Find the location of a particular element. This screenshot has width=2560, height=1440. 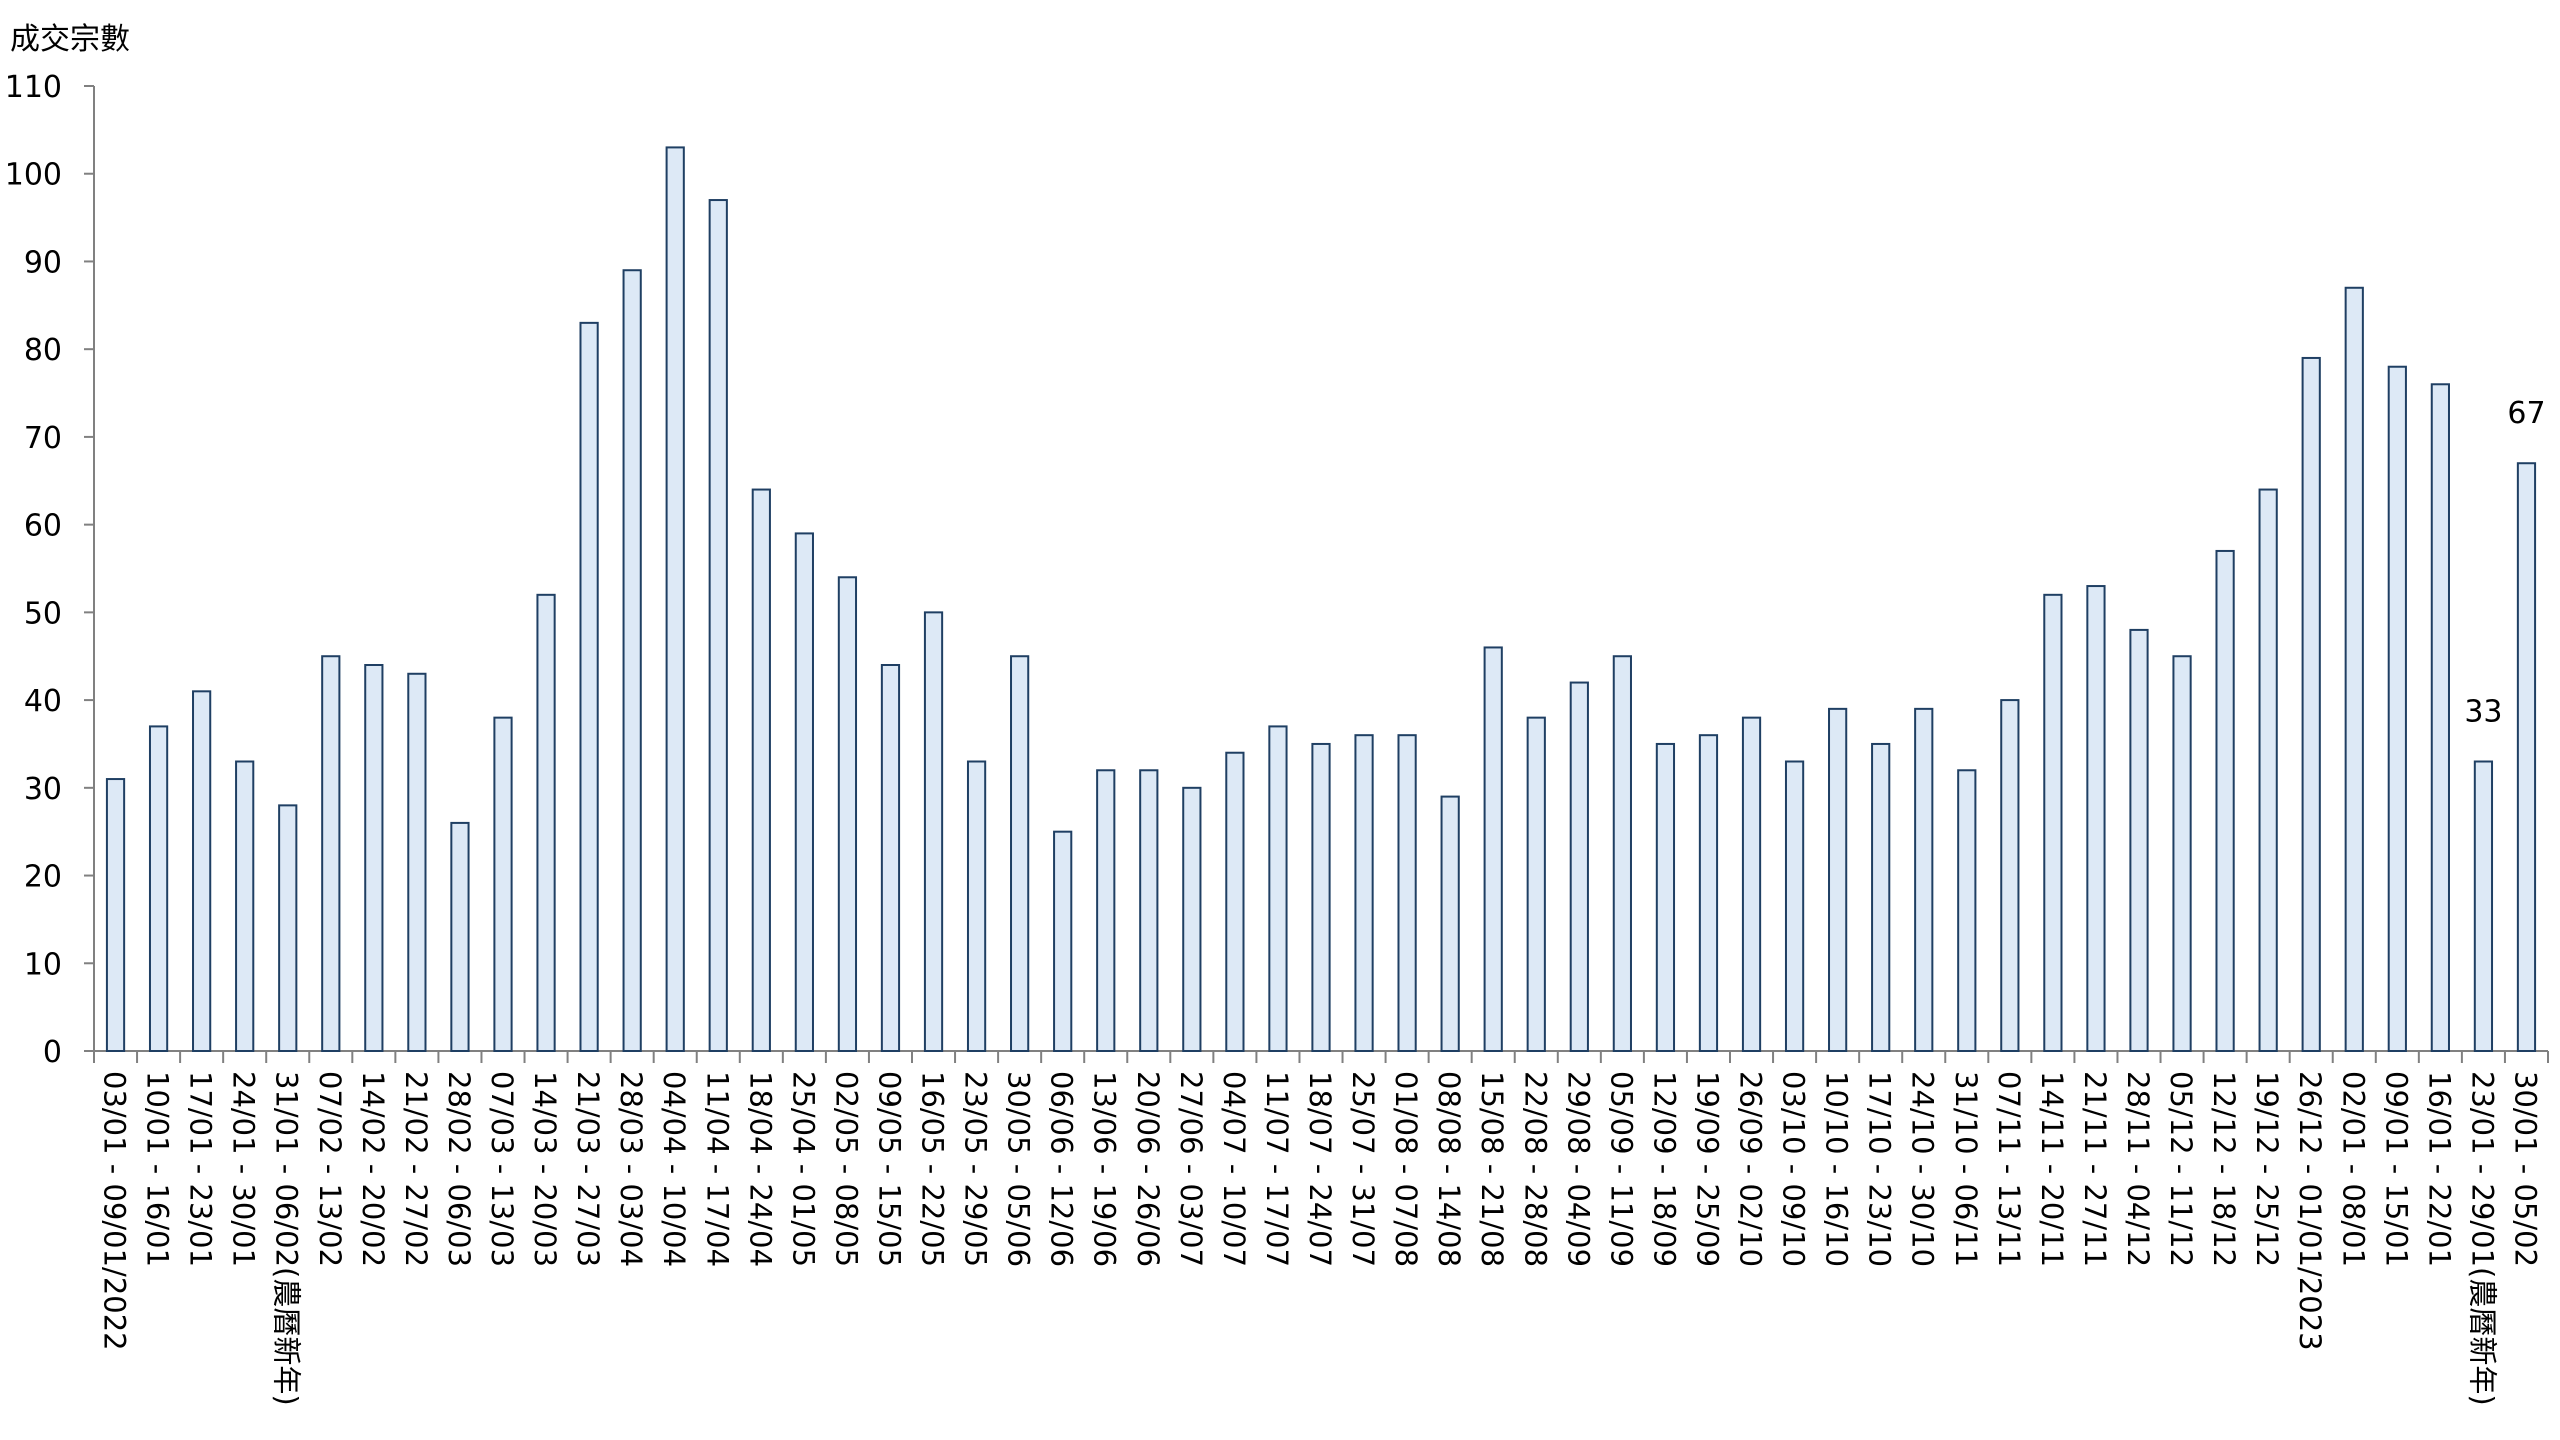

x-tick-label: 26/12 - 01/01/2023 is located at coordinates (2310, 1211).